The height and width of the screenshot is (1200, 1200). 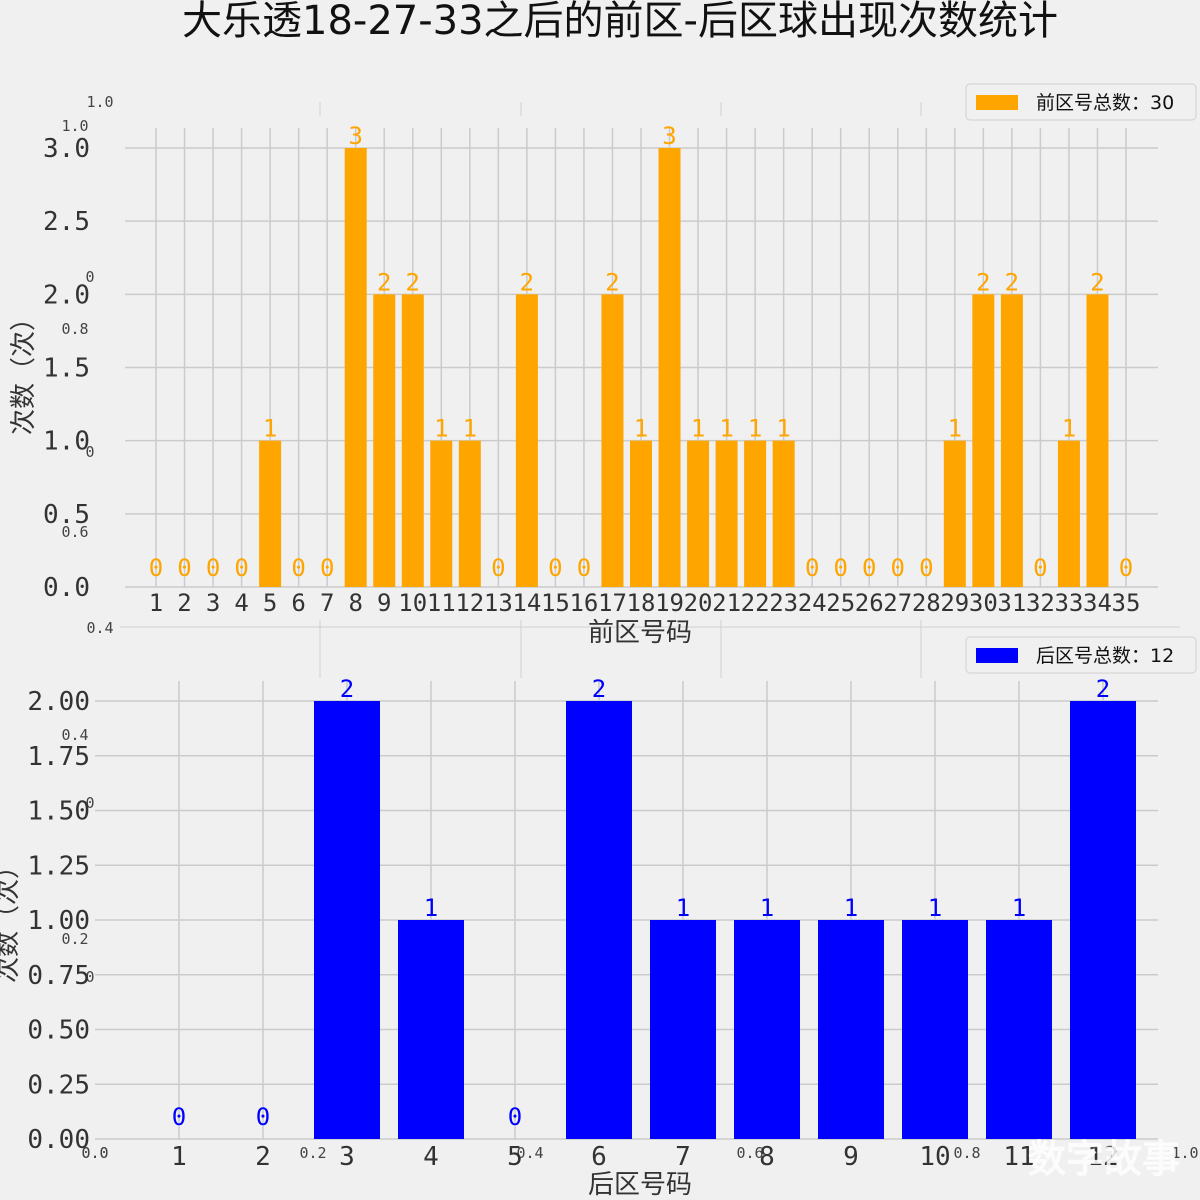 What do you see at coordinates (66, 442) in the screenshot?
I see `y-tick-label: 1.0` at bounding box center [66, 442].